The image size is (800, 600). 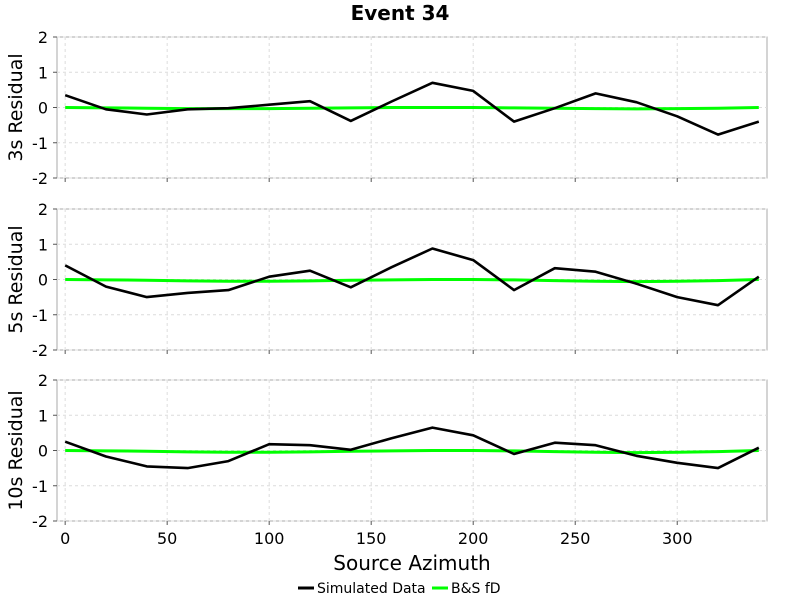 What do you see at coordinates (476, 589) in the screenshot?
I see `legend-label: B&S fD` at bounding box center [476, 589].